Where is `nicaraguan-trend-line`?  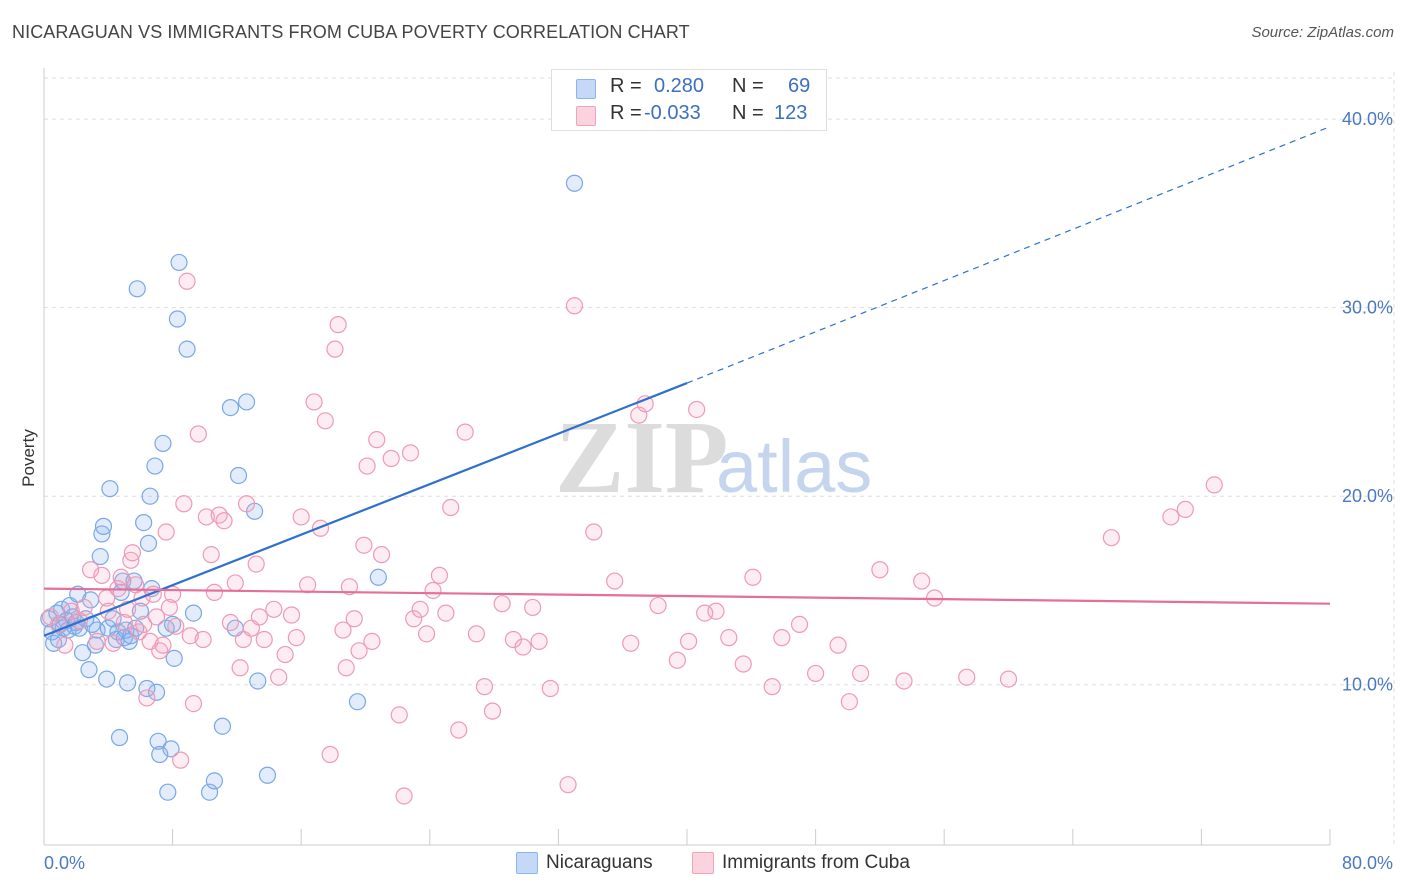
nicaraguan-trend-line is located at coordinates (365, 509).